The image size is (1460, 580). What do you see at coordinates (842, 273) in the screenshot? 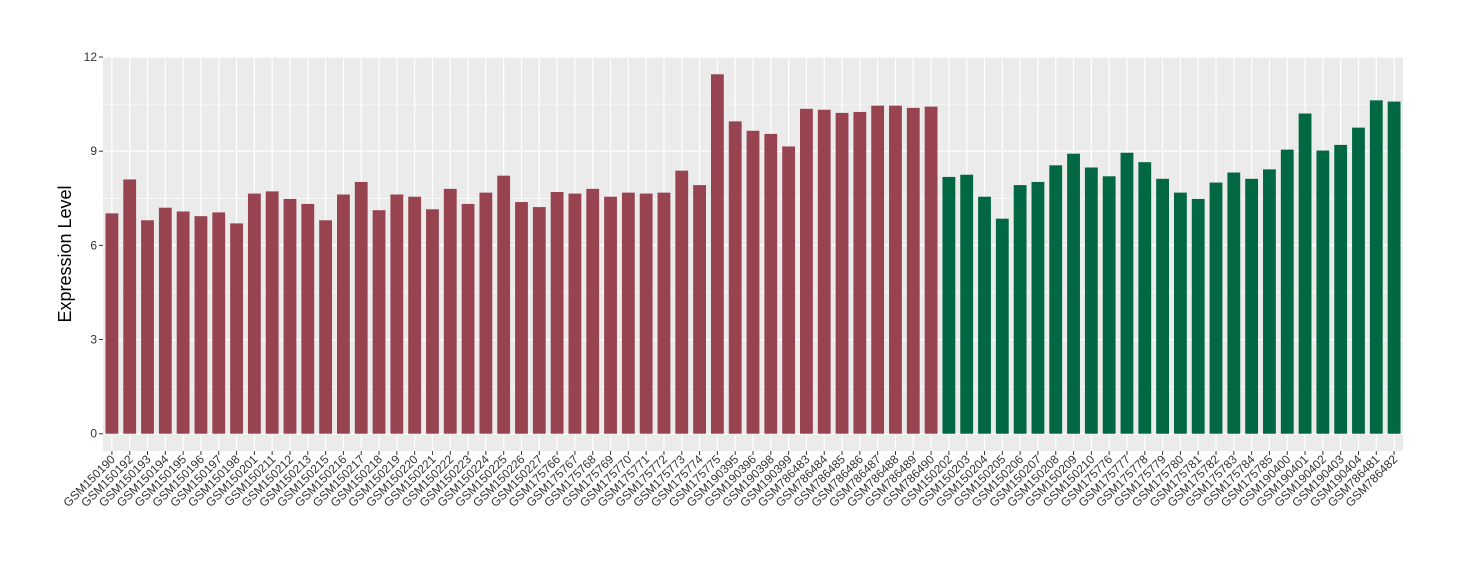
I see `bar-gsm786485` at bounding box center [842, 273].